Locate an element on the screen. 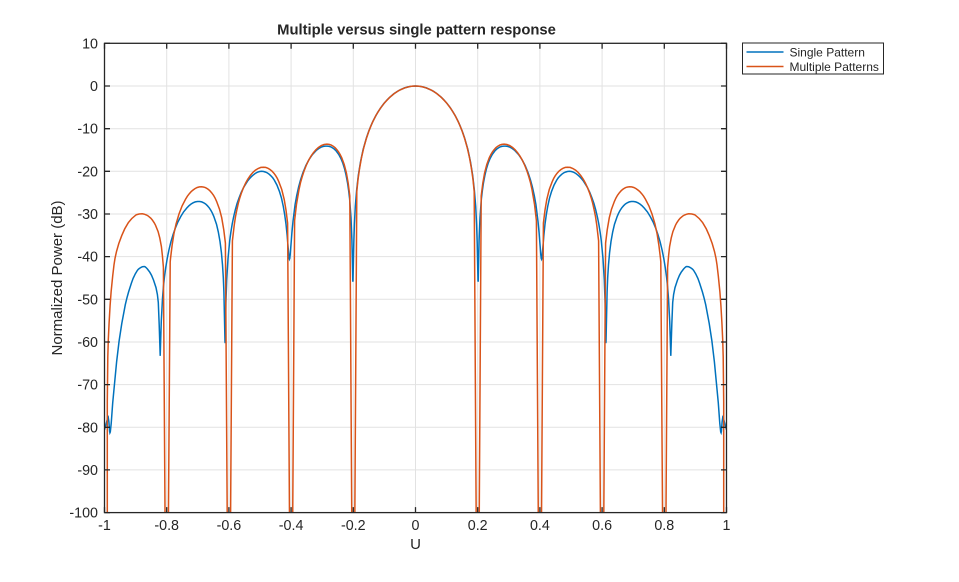  svg-text: -20 is located at coordinates (87, 172).